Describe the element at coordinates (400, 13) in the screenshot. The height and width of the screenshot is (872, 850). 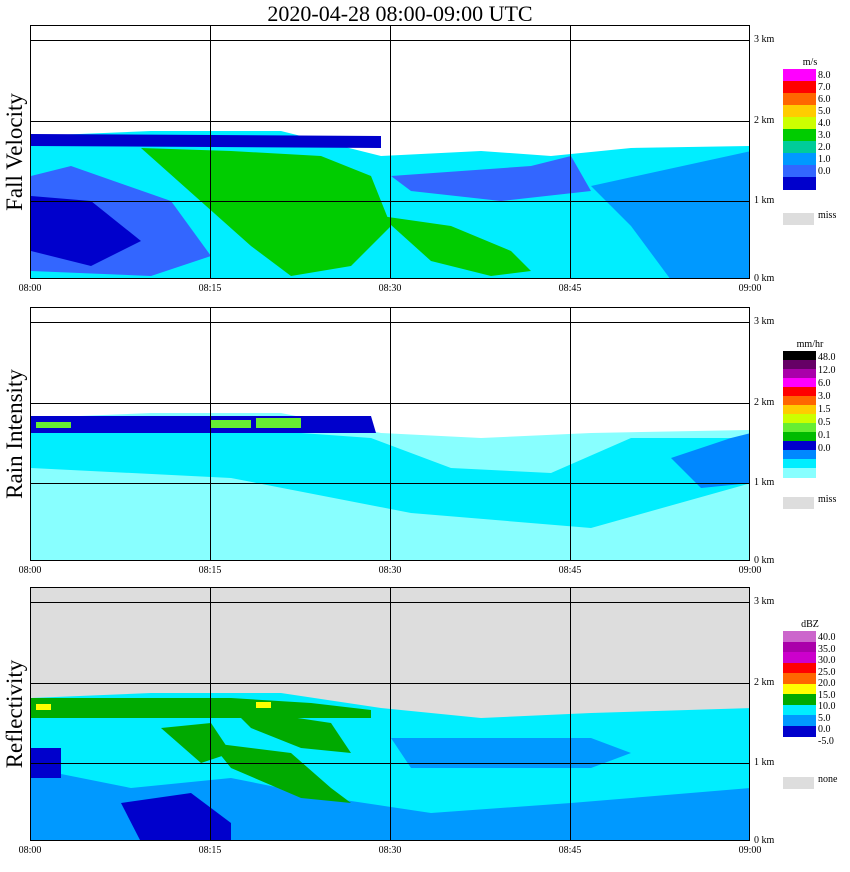
I see `chart-title: 2020-04-28 08:00-09:00 UTC` at that location.